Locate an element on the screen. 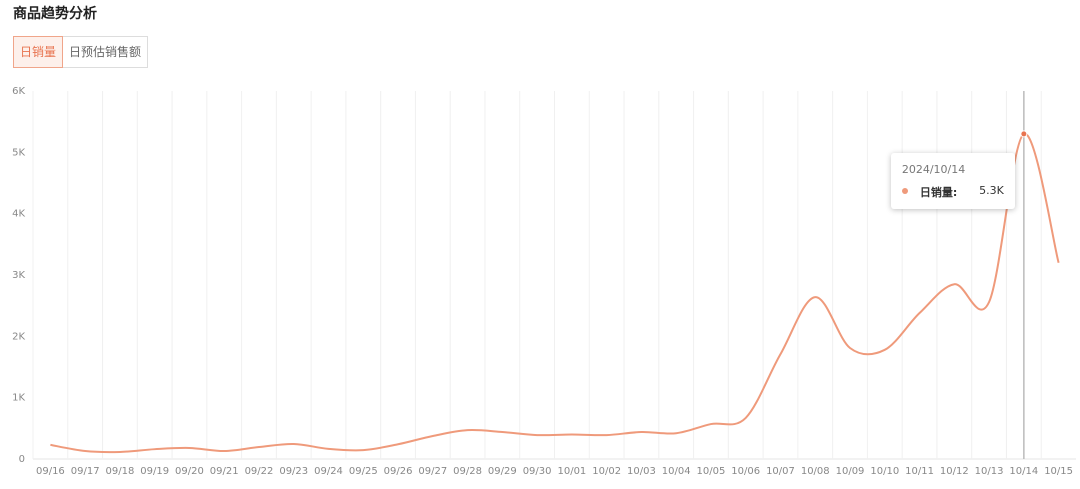  x-tick-label: 09/26 is located at coordinates (398, 471).